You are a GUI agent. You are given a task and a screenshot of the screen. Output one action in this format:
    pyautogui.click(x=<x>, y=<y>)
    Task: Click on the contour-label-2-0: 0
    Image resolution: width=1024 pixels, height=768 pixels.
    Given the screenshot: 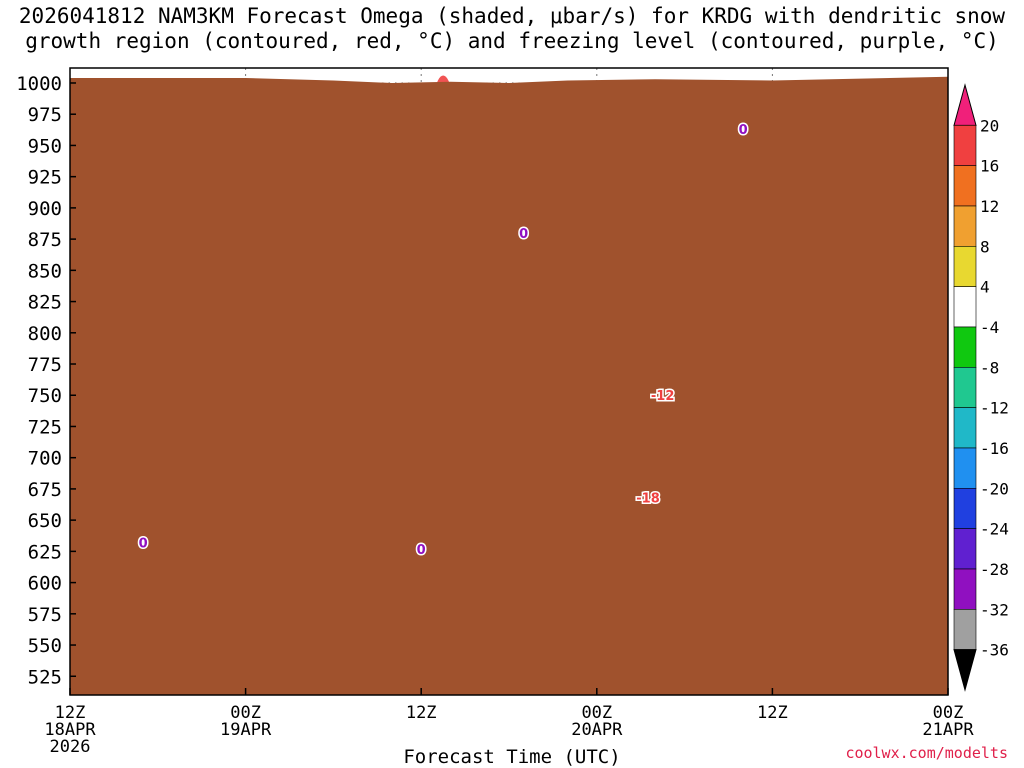 What is the action you would take?
    pyautogui.click(x=143, y=544)
    